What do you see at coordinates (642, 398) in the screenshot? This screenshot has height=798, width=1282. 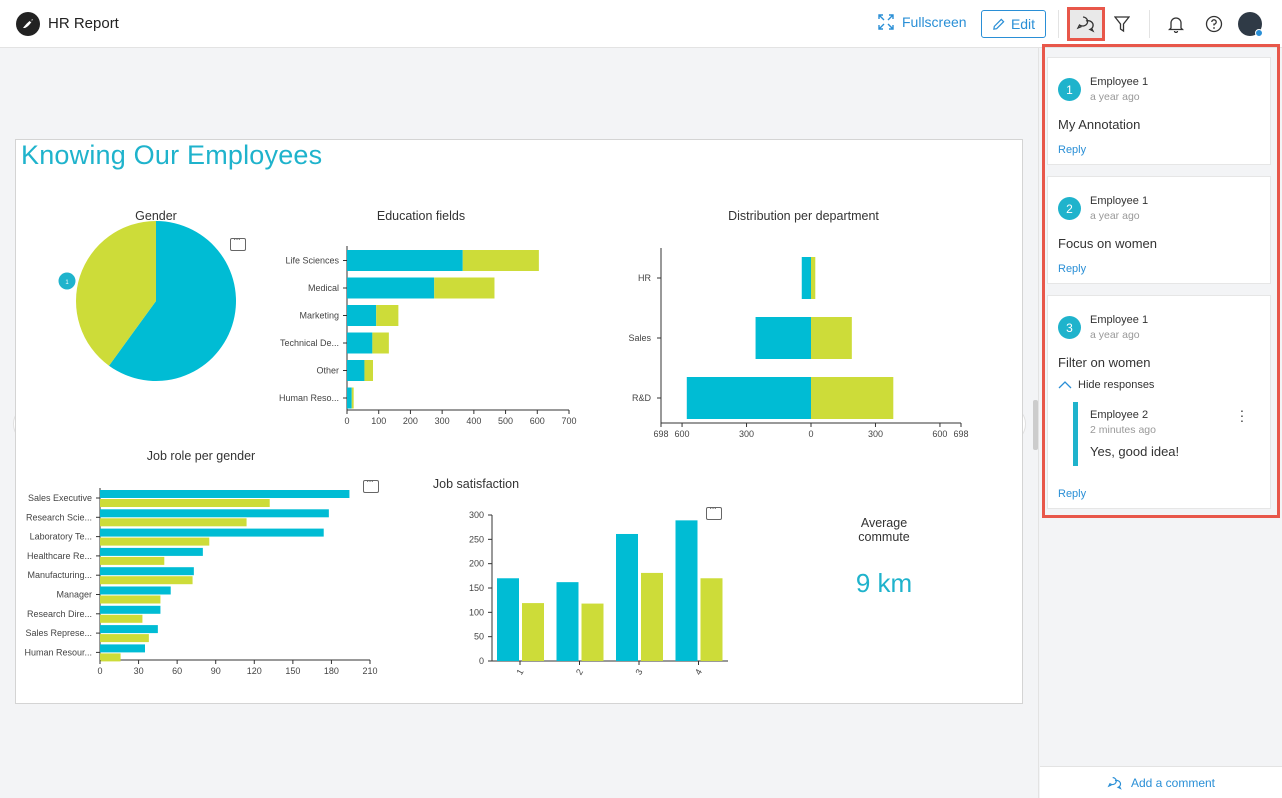 I see `category-label: R&D` at bounding box center [642, 398].